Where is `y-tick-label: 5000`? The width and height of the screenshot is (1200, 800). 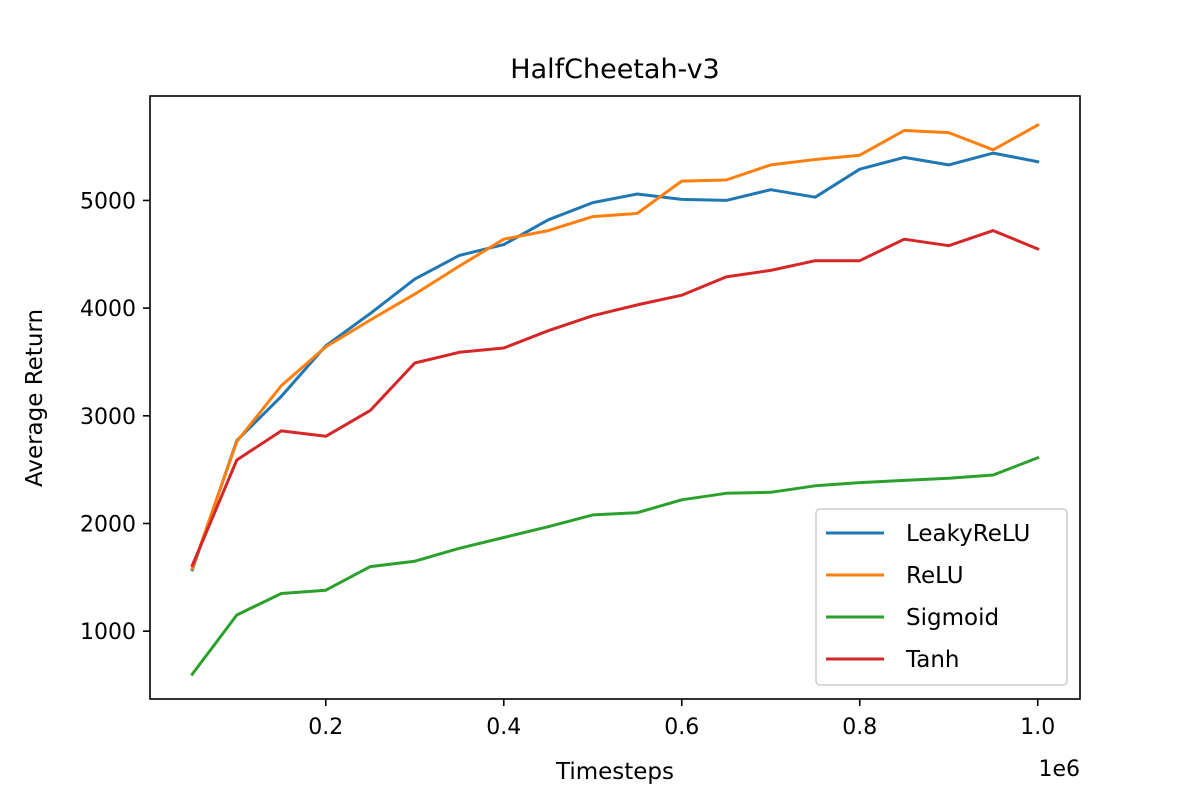 y-tick-label: 5000 is located at coordinates (108, 201).